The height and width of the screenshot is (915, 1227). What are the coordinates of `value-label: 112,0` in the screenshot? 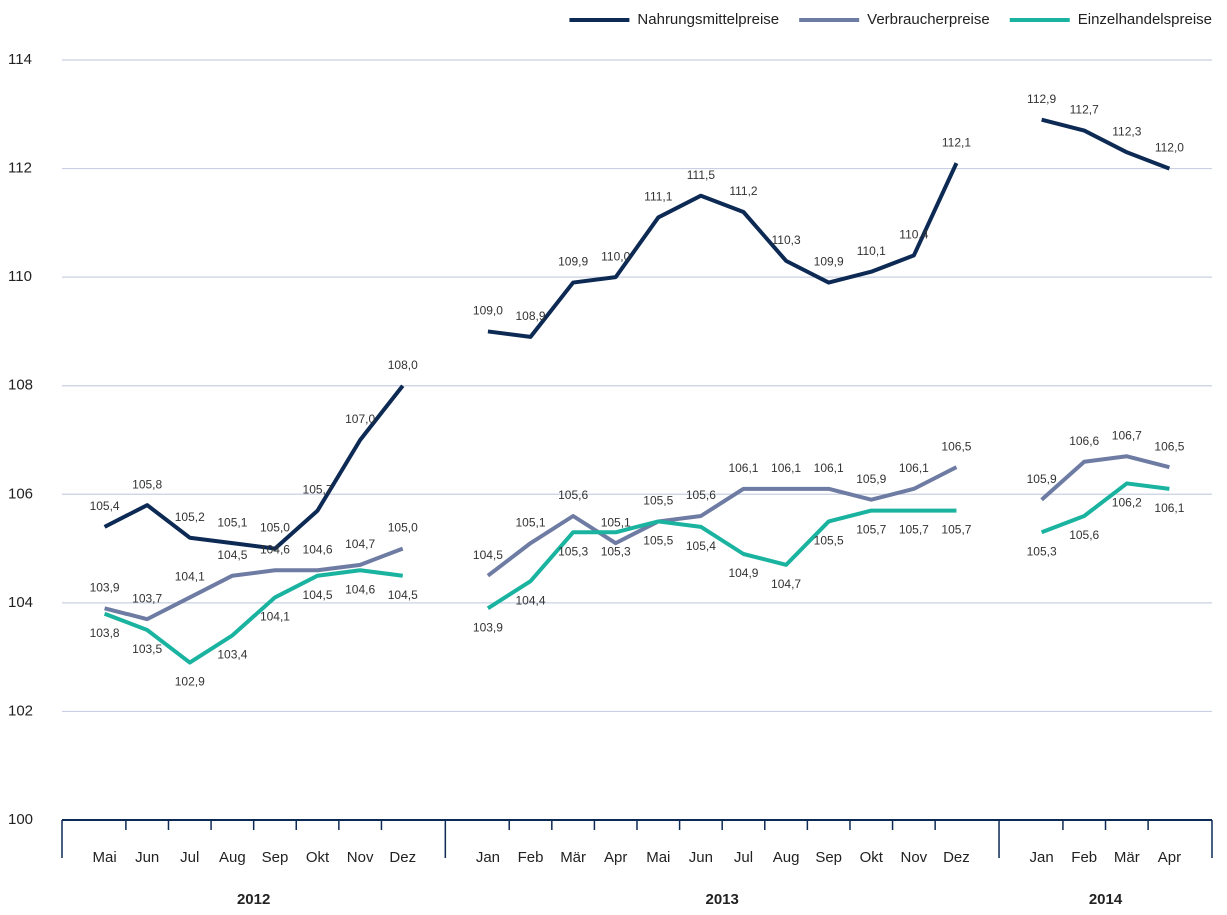 It's located at (1169, 148).